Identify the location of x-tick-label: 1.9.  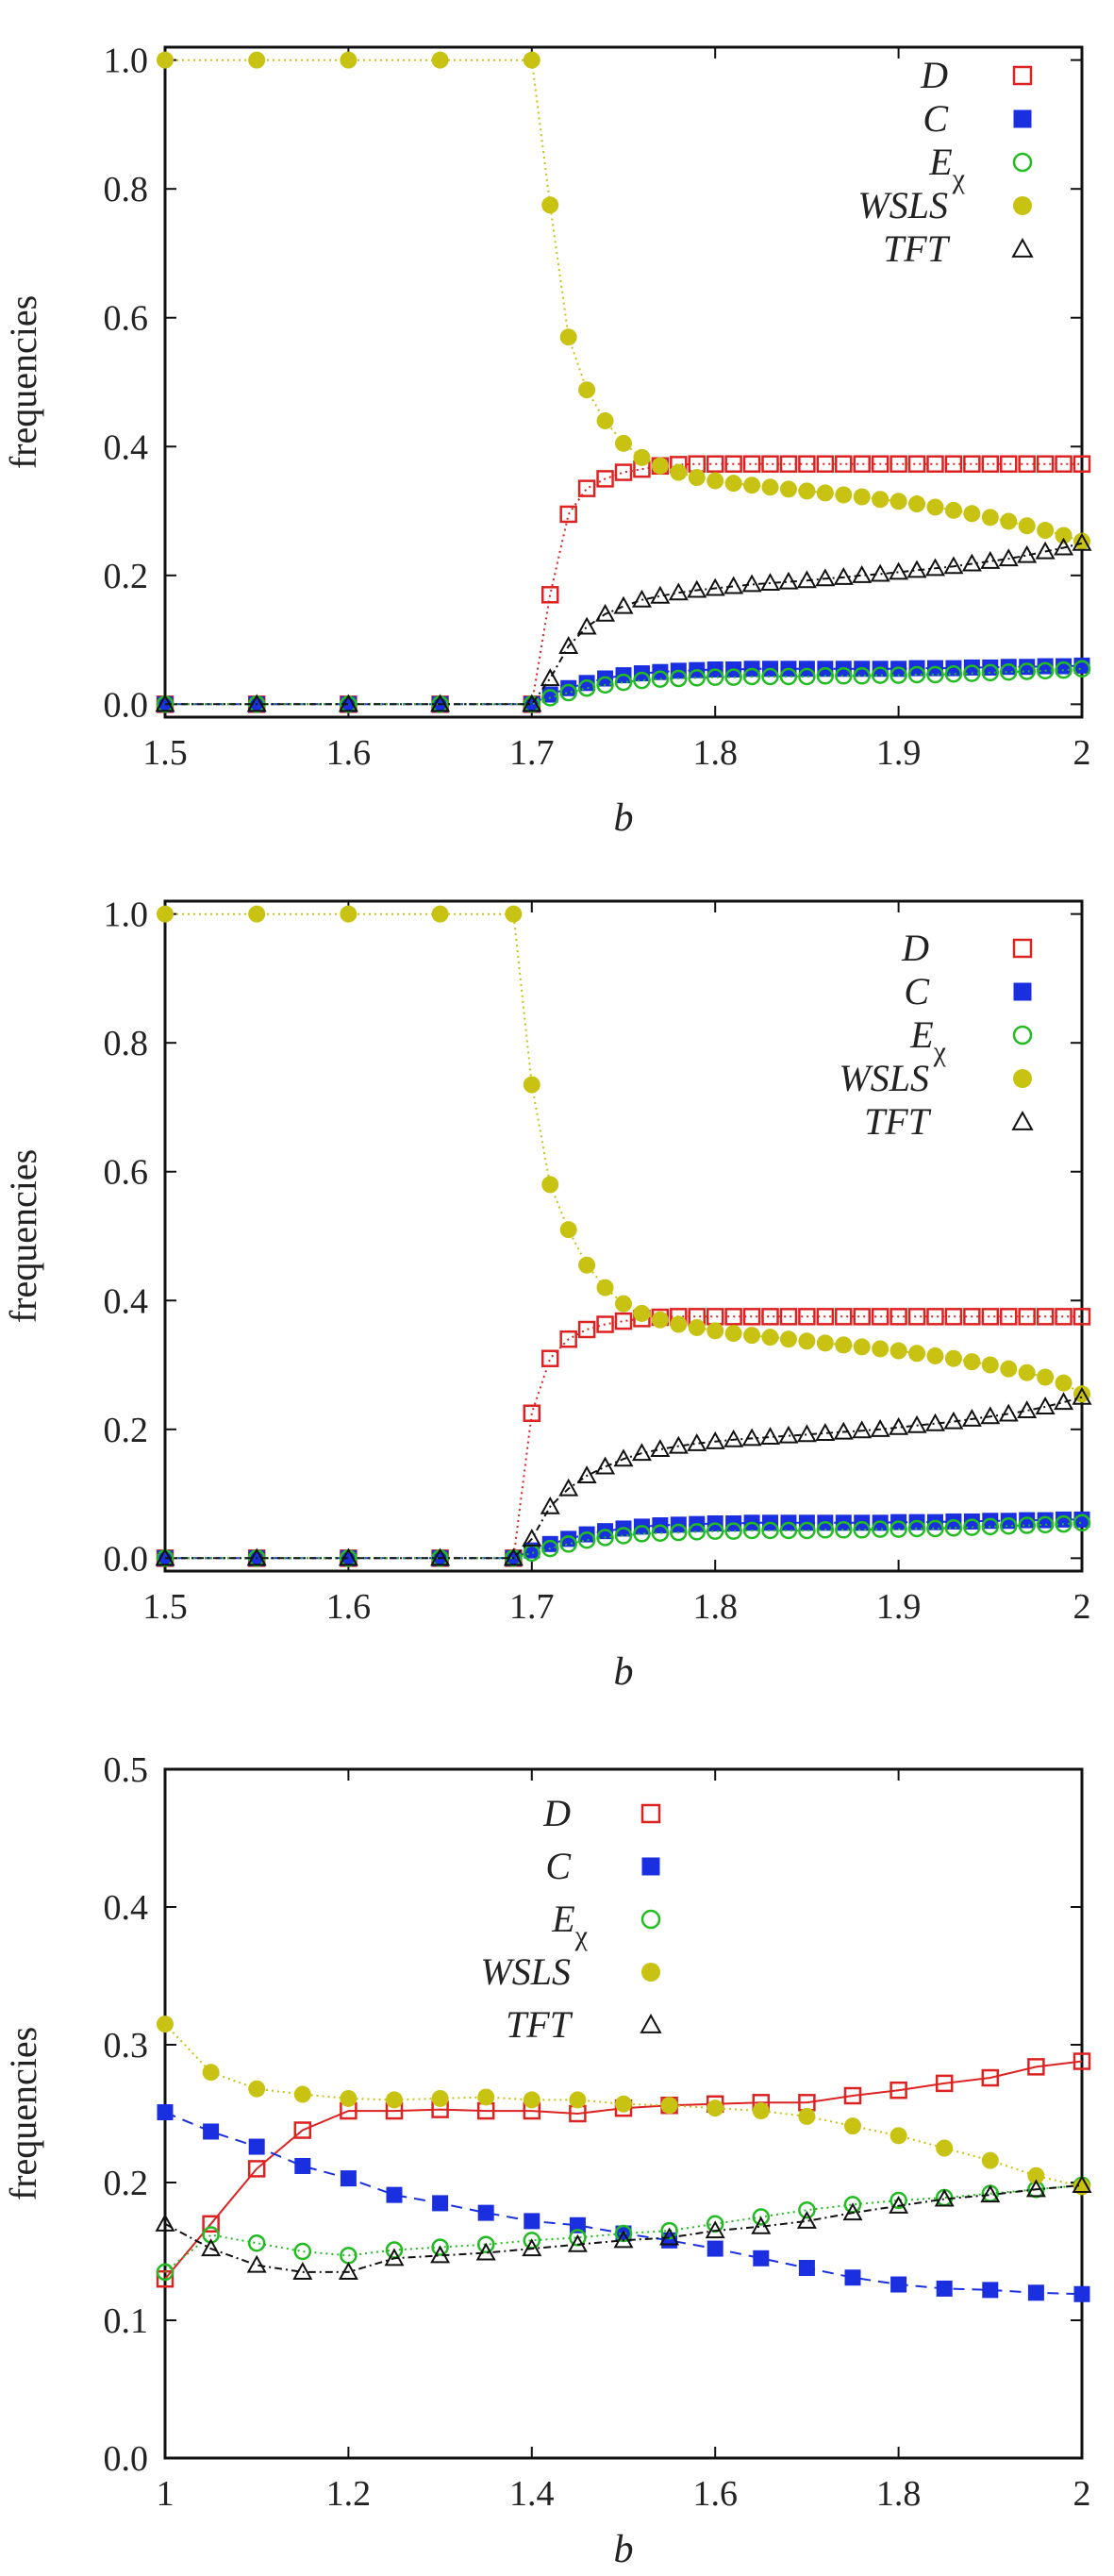
(899, 1607).